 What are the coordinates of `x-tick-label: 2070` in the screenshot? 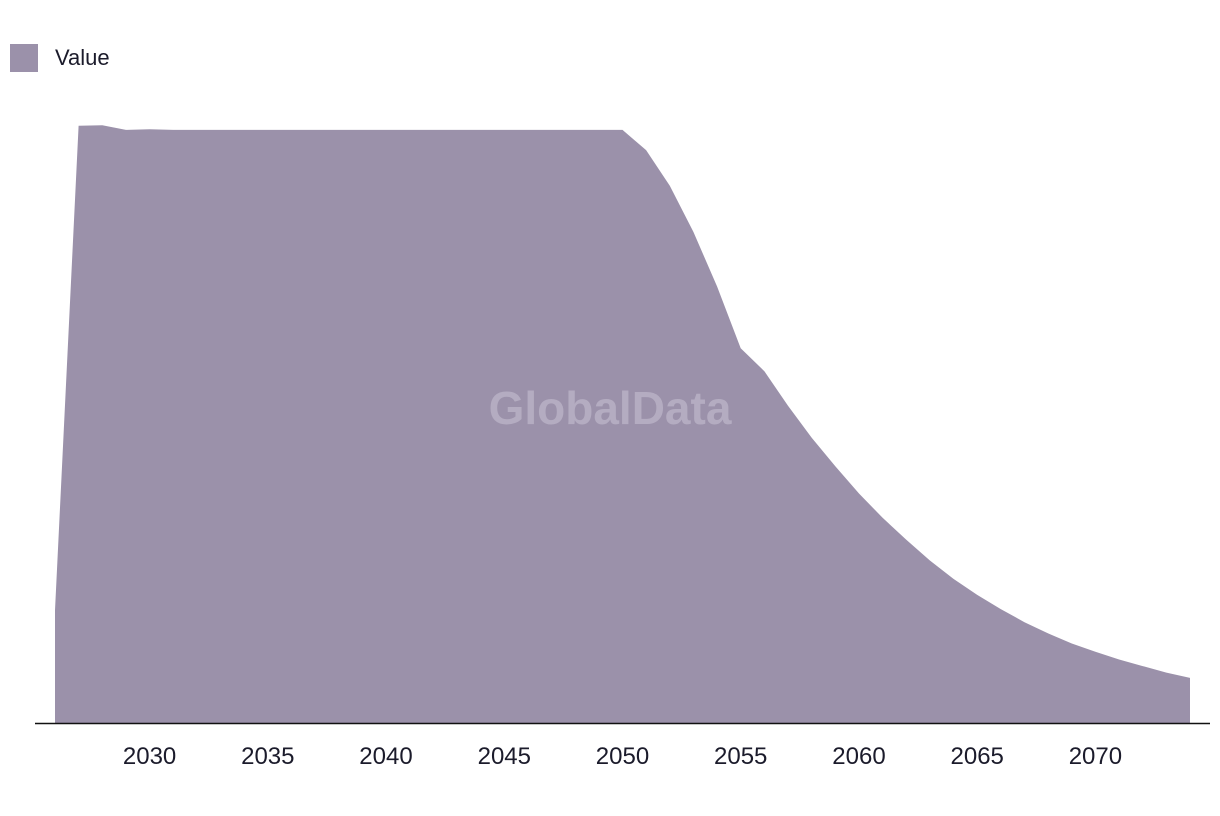 It's located at (1095, 756).